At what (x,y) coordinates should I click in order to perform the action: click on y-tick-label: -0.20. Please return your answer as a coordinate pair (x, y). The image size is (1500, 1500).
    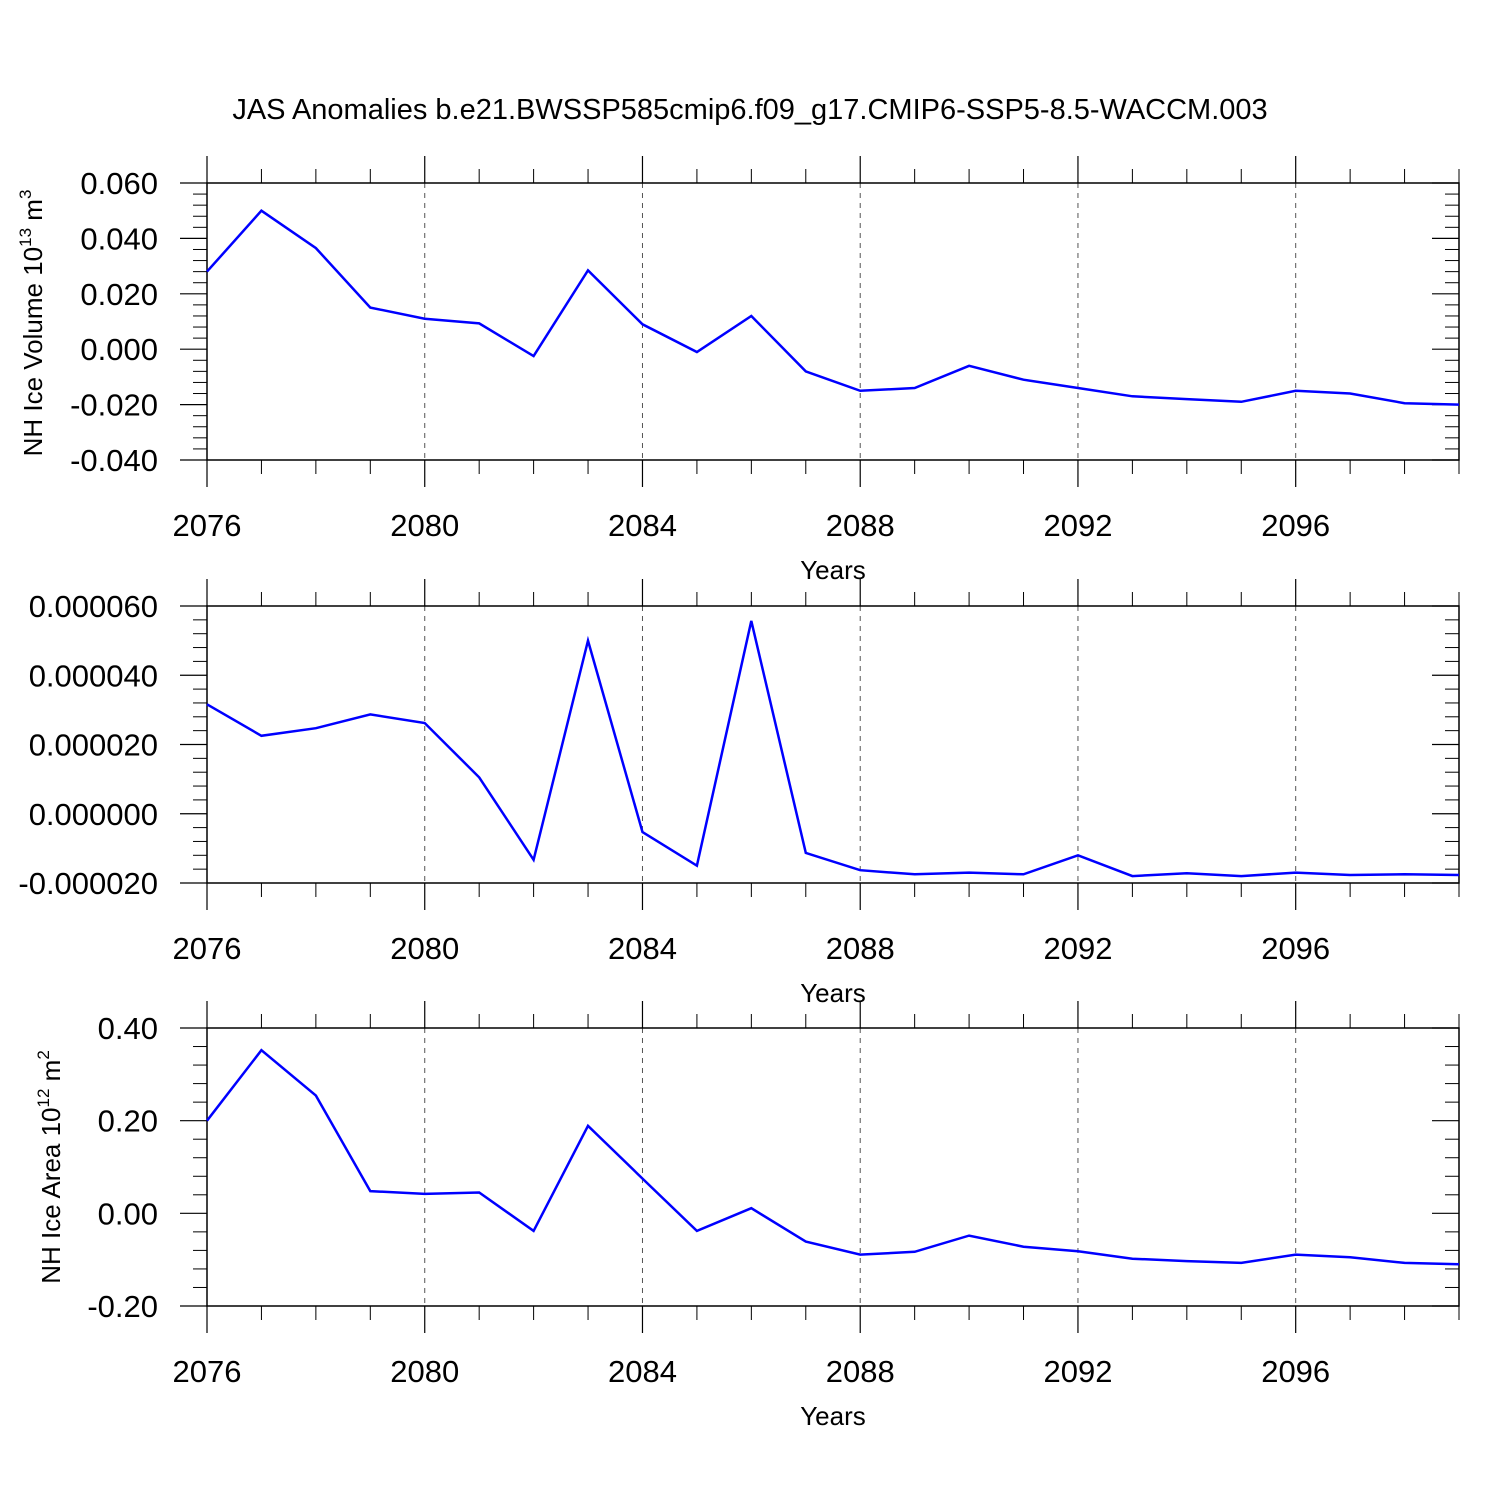
    Looking at the image, I should click on (122, 1306).